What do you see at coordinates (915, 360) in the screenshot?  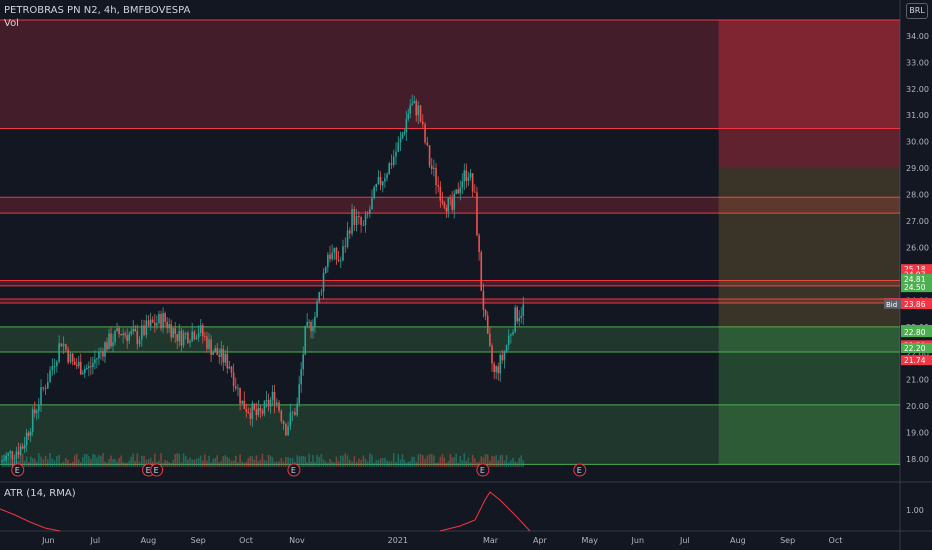 I see `price-tag-11: 21.74` at bounding box center [915, 360].